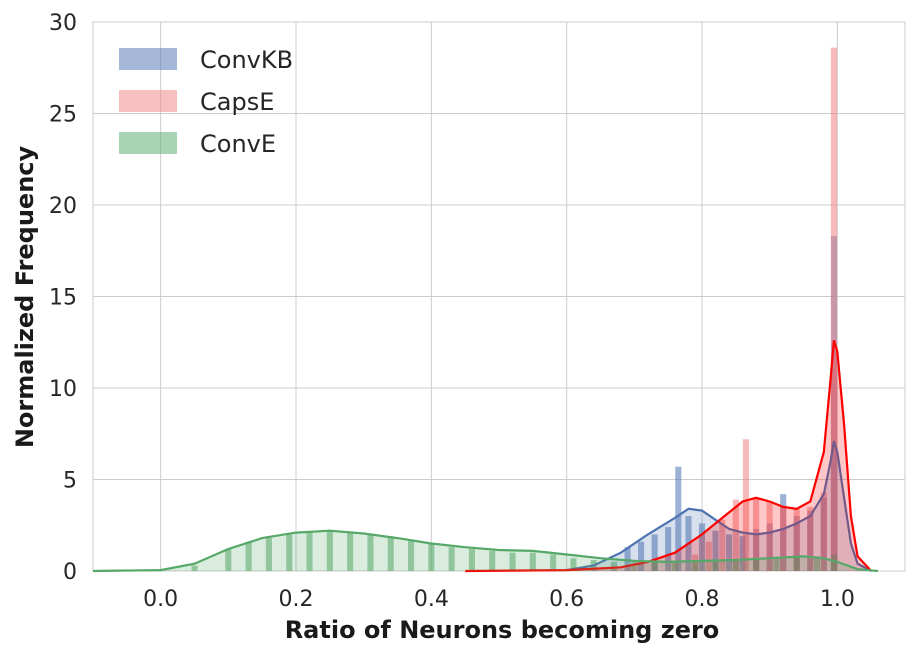 This screenshot has height=654, width=916. What do you see at coordinates (431, 599) in the screenshot?
I see `x-tick-label: 0.4` at bounding box center [431, 599].